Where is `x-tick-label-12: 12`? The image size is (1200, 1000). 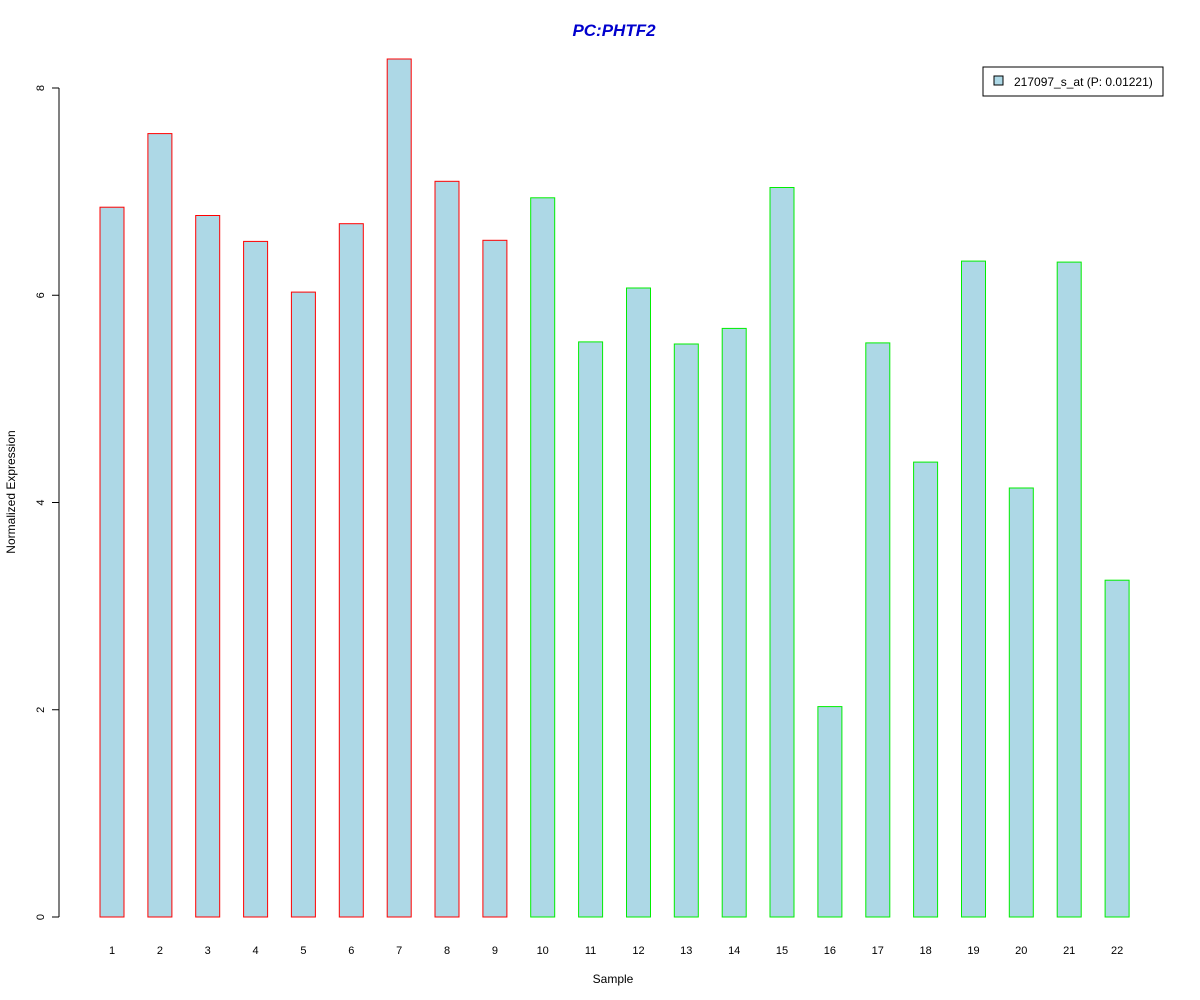
x-tick-label-12: 12 is located at coordinates (638, 951).